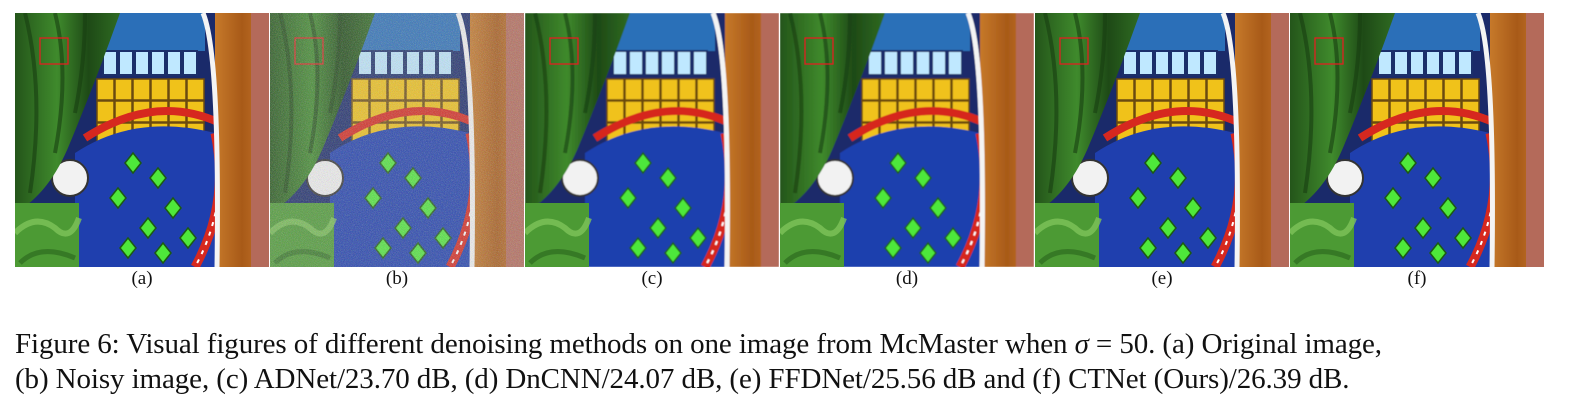 Image resolution: width=1582 pixels, height=412 pixels. Describe the element at coordinates (397, 278) in the screenshot. I see `panel-b-label: (b)` at that location.